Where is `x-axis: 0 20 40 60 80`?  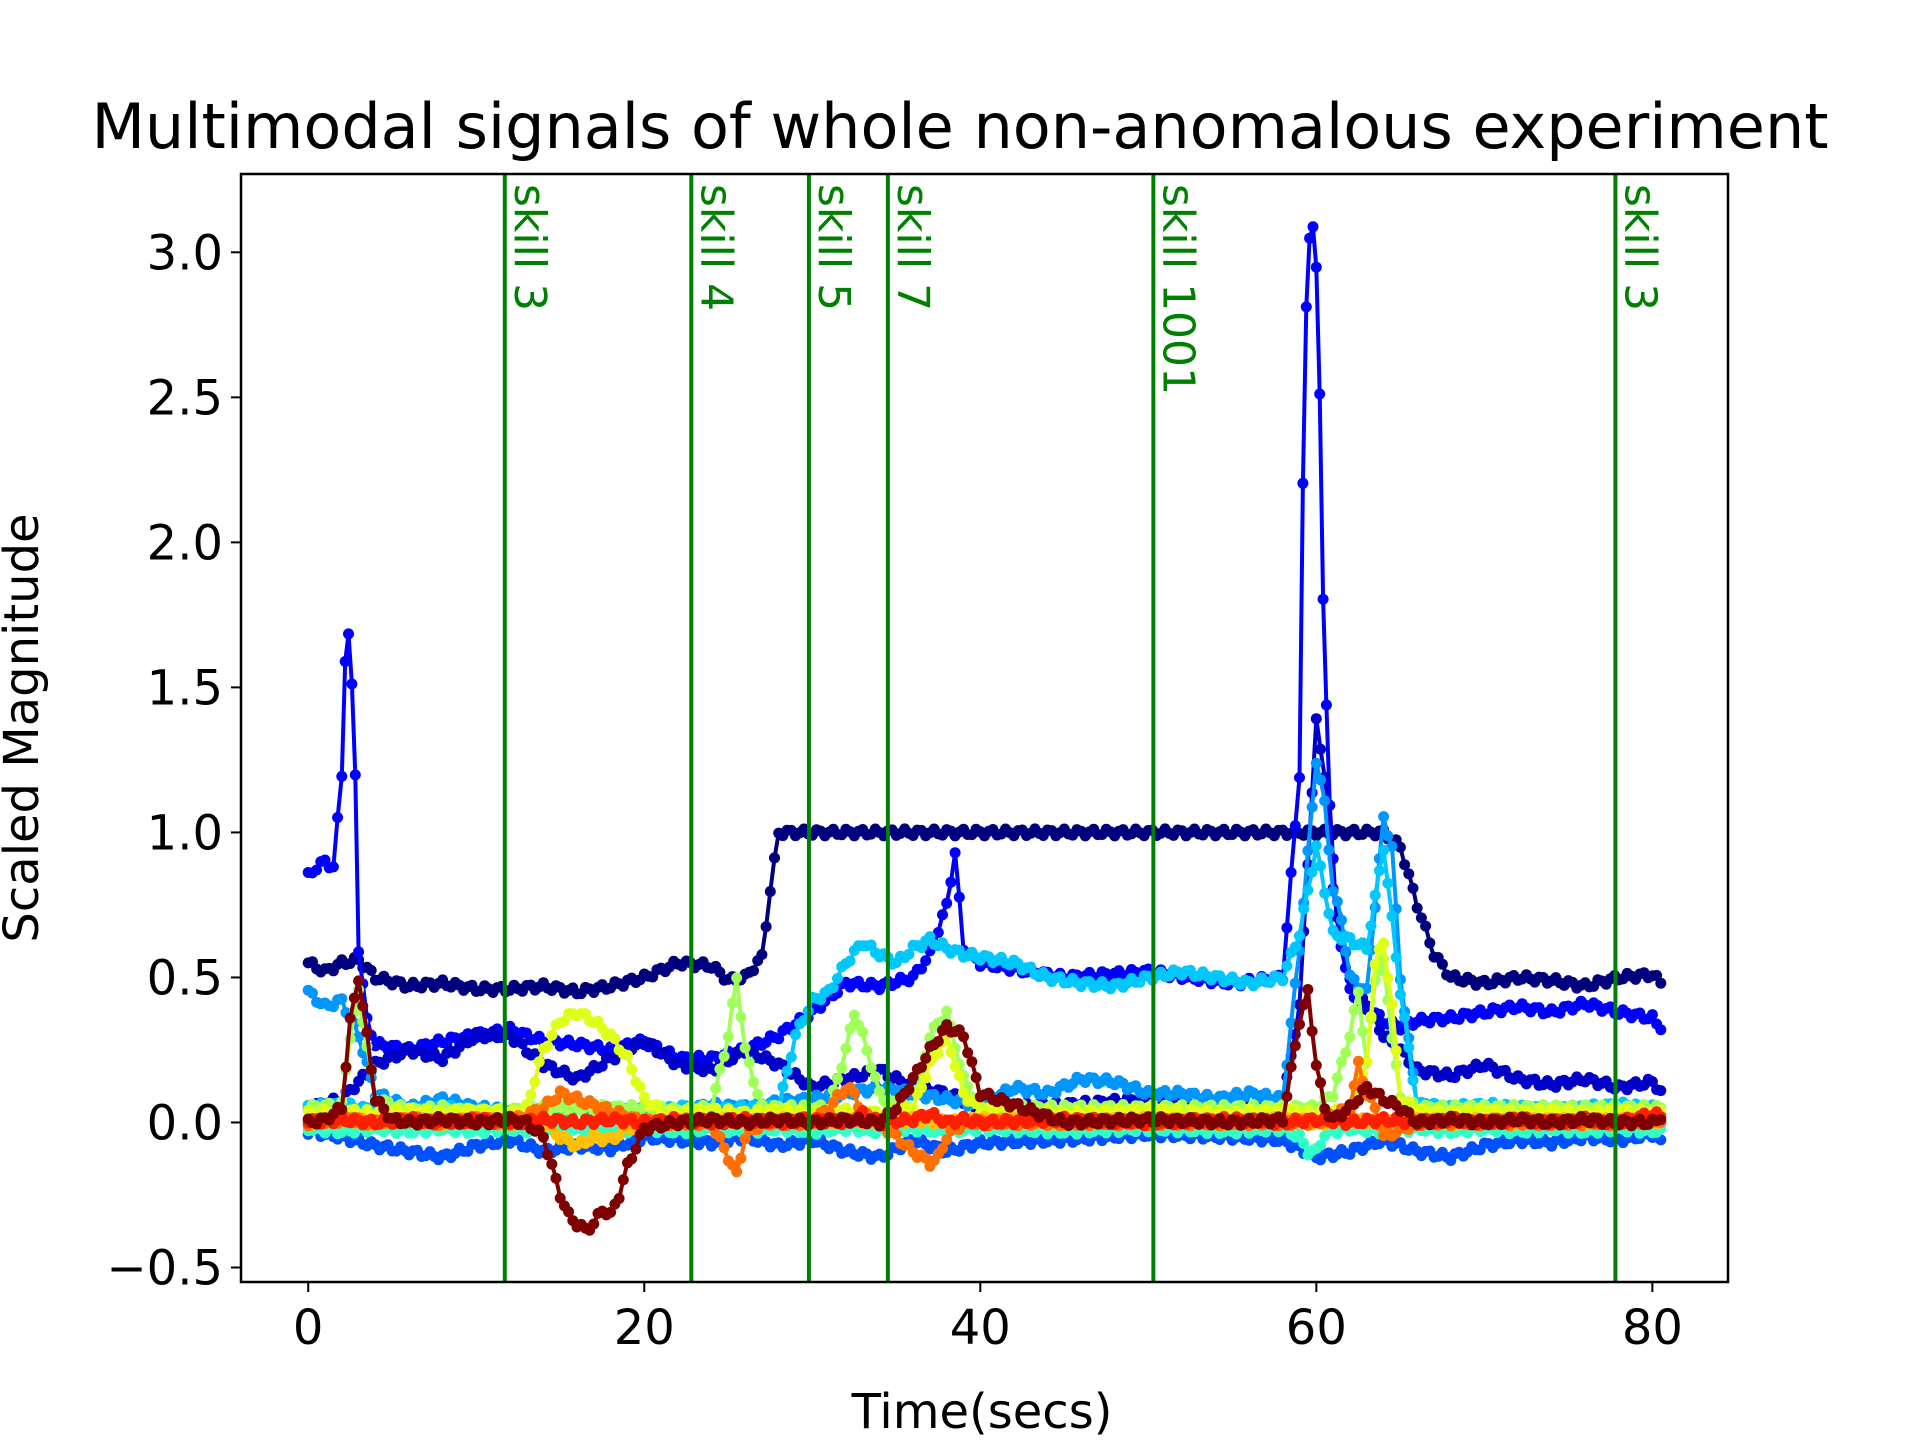 x-axis: 0 20 40 60 80 is located at coordinates (988, 1319).